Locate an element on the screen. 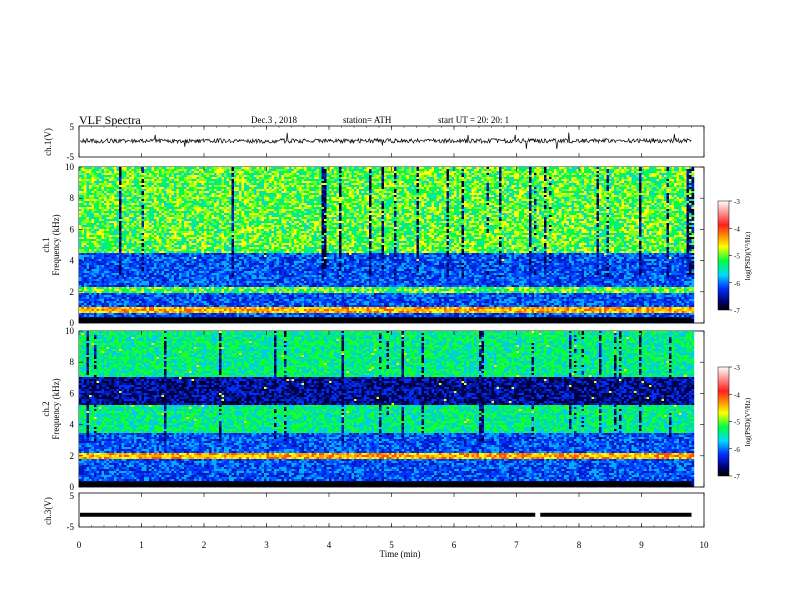  ch3-ytick-top: 5 is located at coordinates (72, 496).